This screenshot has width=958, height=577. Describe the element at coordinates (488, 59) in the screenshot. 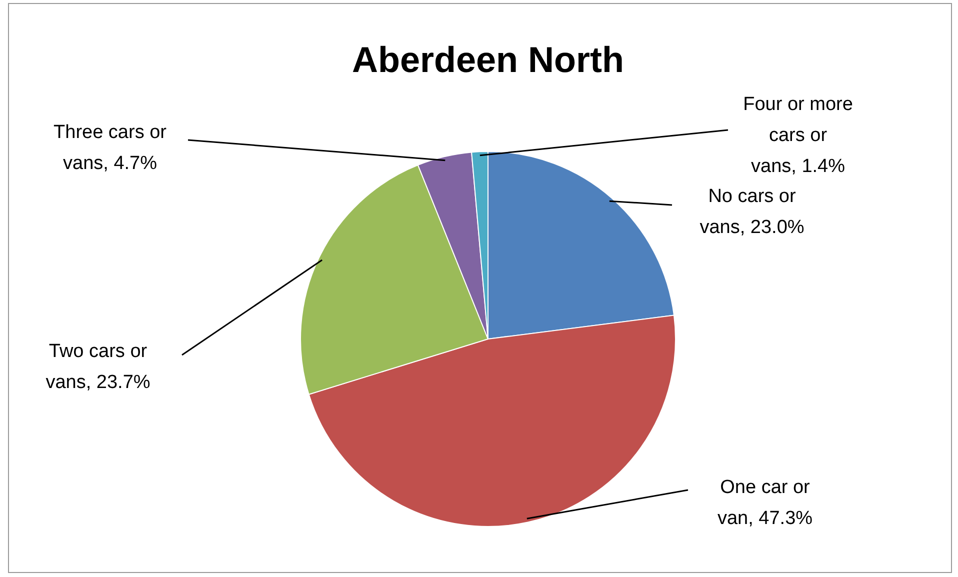

I see `chart-title: Aberdeen North` at that location.